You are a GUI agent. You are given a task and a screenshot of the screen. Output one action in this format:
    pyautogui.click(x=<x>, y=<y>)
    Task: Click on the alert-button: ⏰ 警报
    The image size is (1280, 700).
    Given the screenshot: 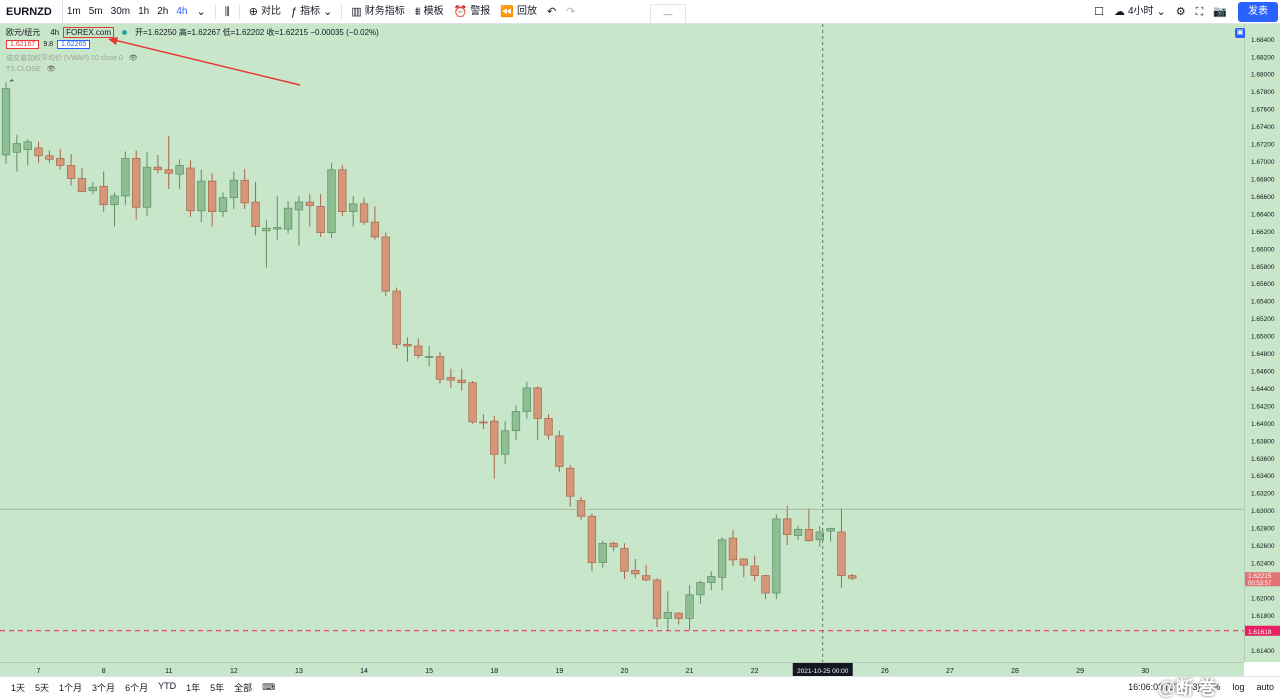 What is the action you would take?
    pyautogui.click(x=472, y=12)
    